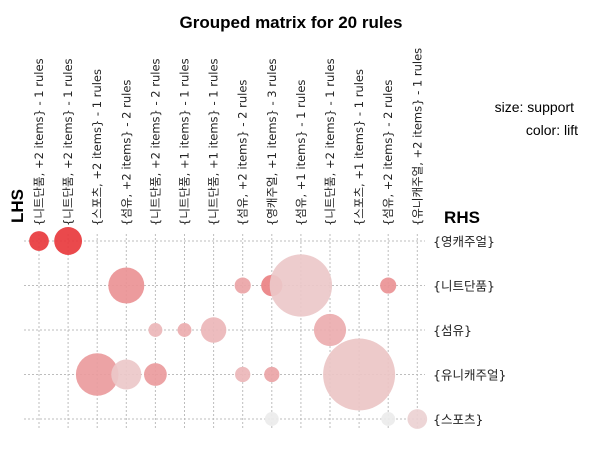 The image size is (591, 453). What do you see at coordinates (464, 286) in the screenshot?
I see `rhs-tick-label: {니트단품}` at bounding box center [464, 286].